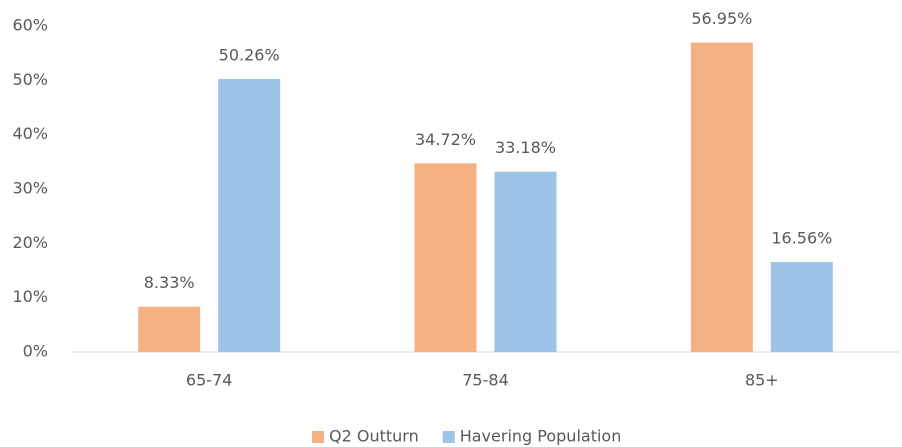 The image size is (902, 447). Describe the element at coordinates (35, 351) in the screenshot. I see `y-tick-label: 0%` at that location.